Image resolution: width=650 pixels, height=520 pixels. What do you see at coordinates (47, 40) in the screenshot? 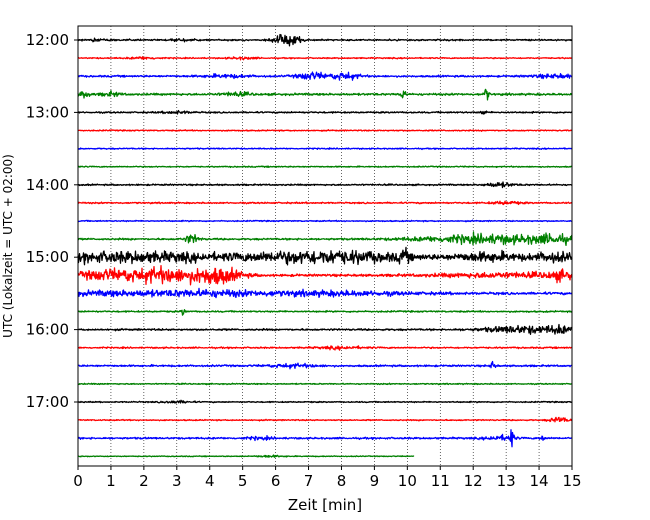
I see `y-tick-label: 12:00` at bounding box center [47, 40].